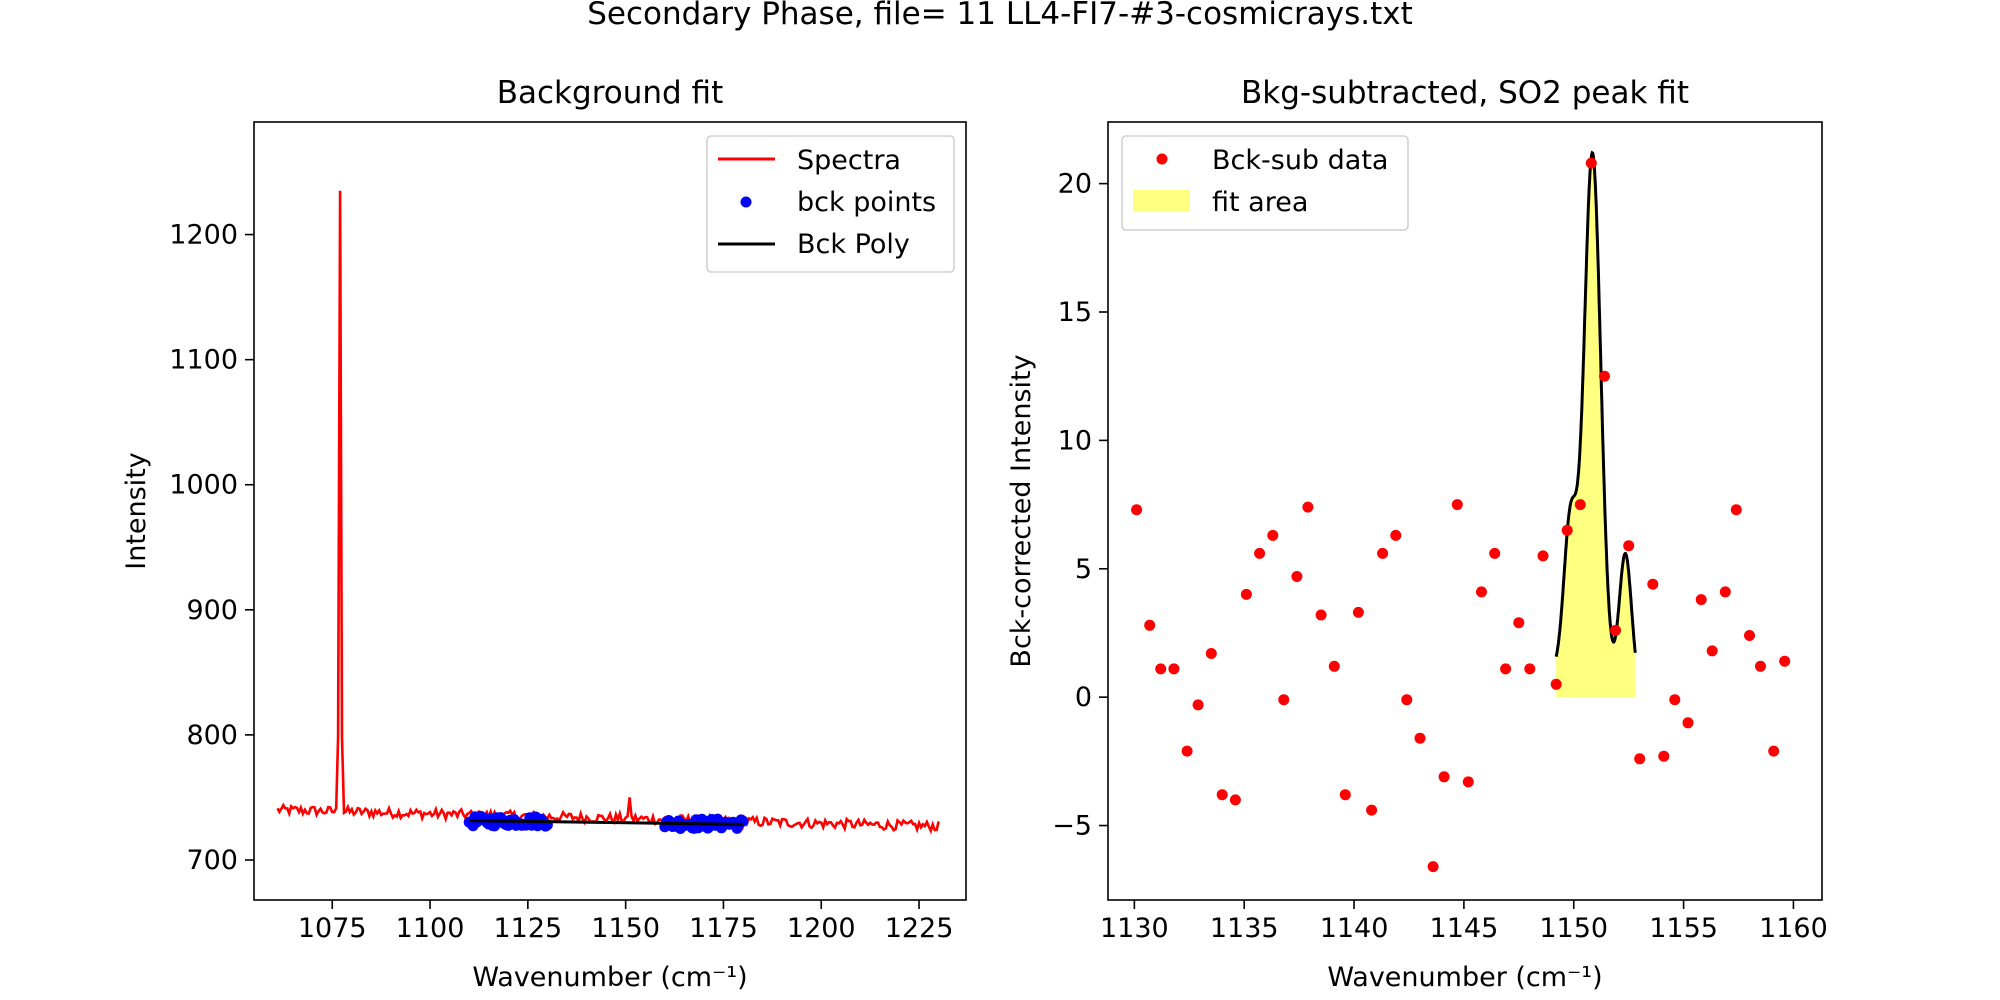  Describe the element at coordinates (1465, 93) in the screenshot. I see `panel-title: Bkg-subtracted, SO2 peak fit` at that location.